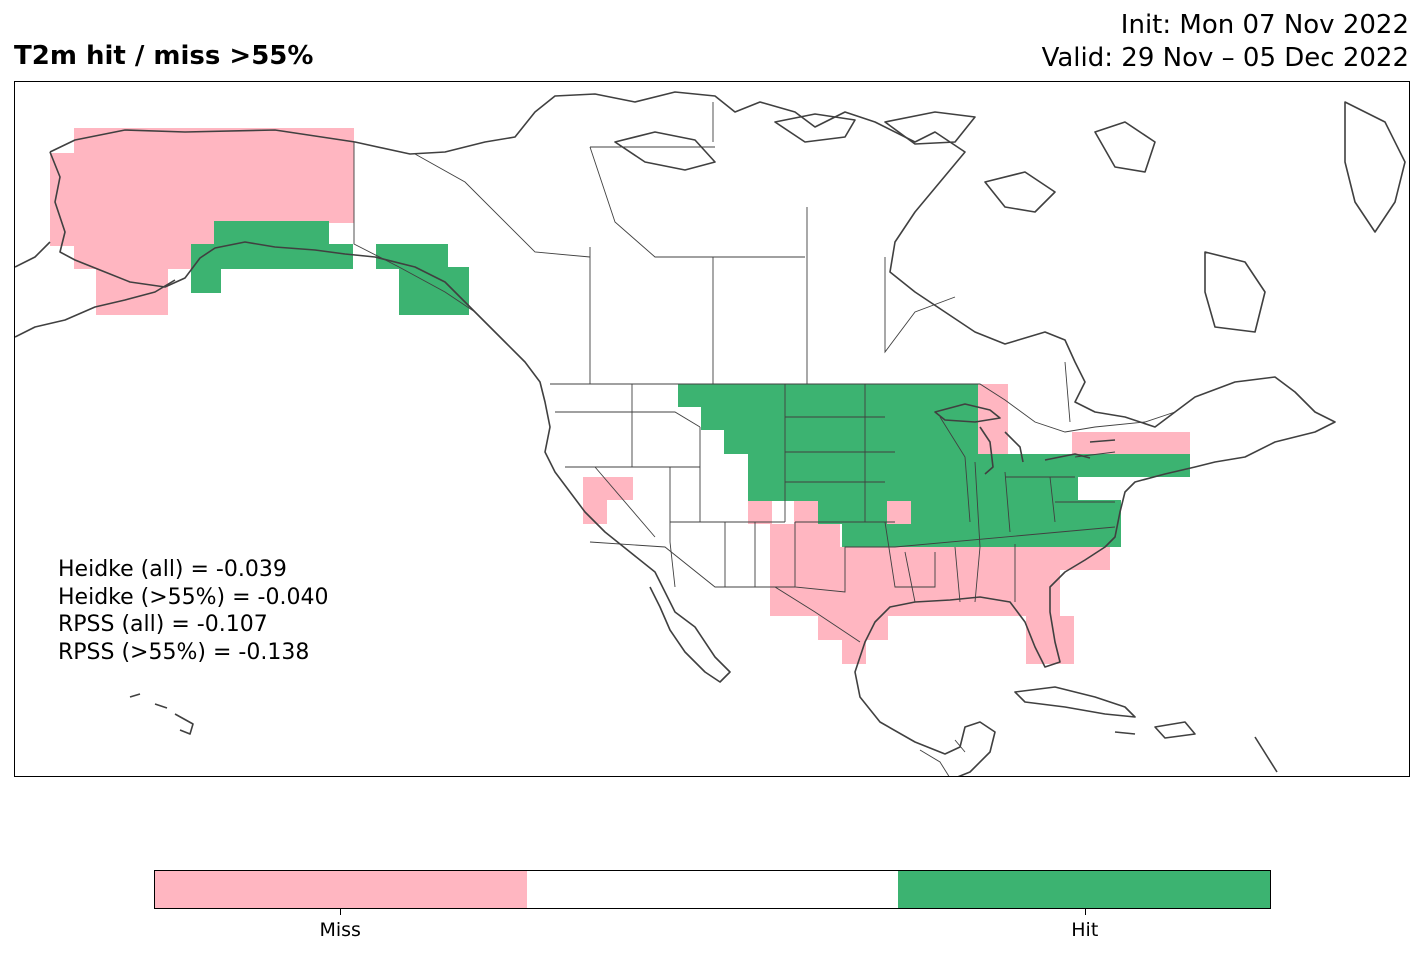 The height and width of the screenshot is (958, 1425). I want to click on colorbar-label-miss: Miss, so click(340, 930).